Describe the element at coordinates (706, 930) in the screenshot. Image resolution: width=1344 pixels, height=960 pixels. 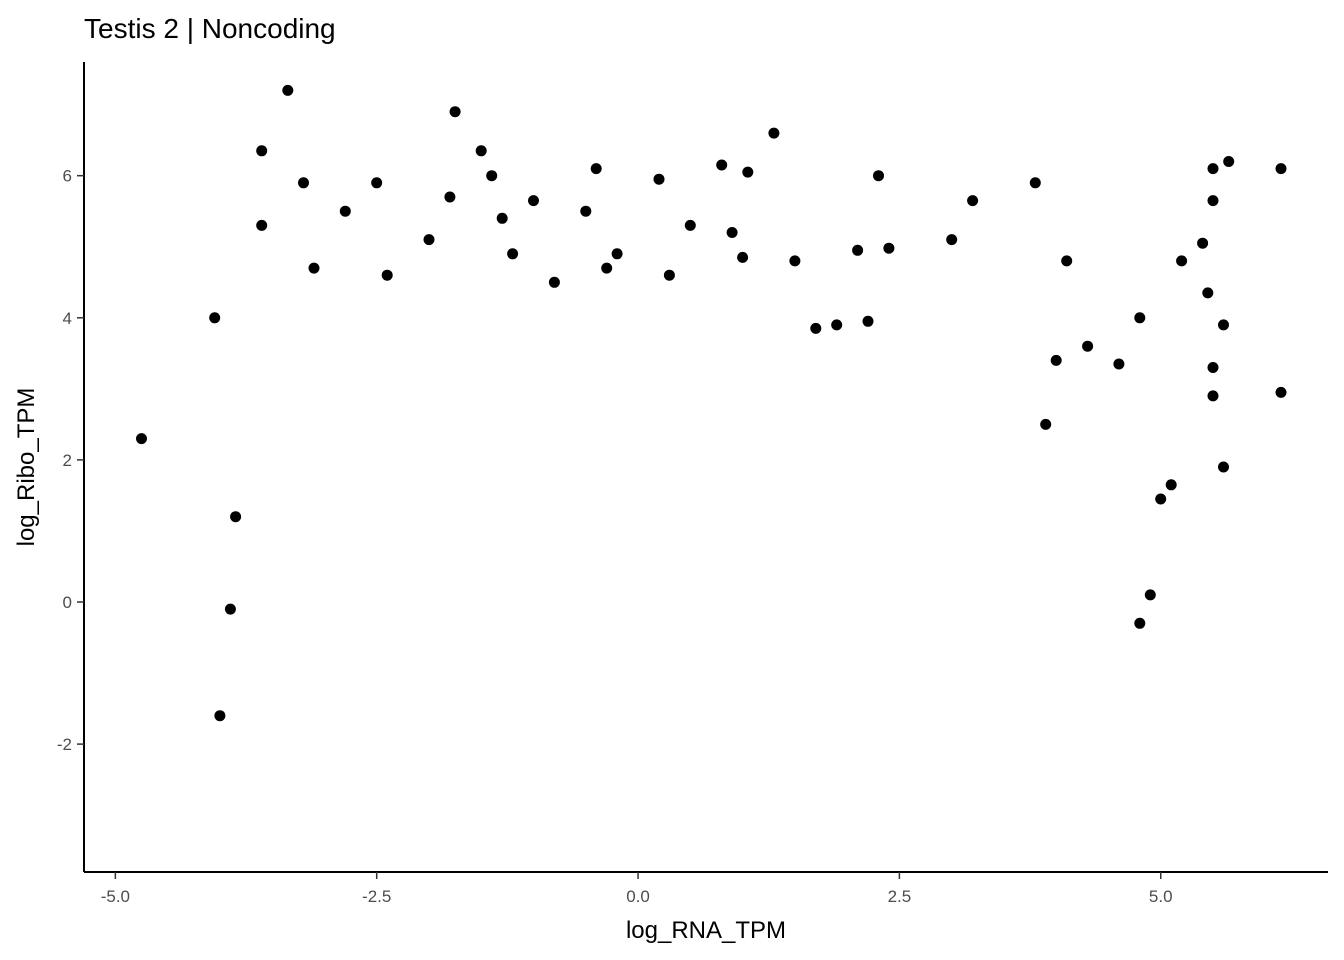
I see `x-axis-title: log_RNA_TPM` at that location.